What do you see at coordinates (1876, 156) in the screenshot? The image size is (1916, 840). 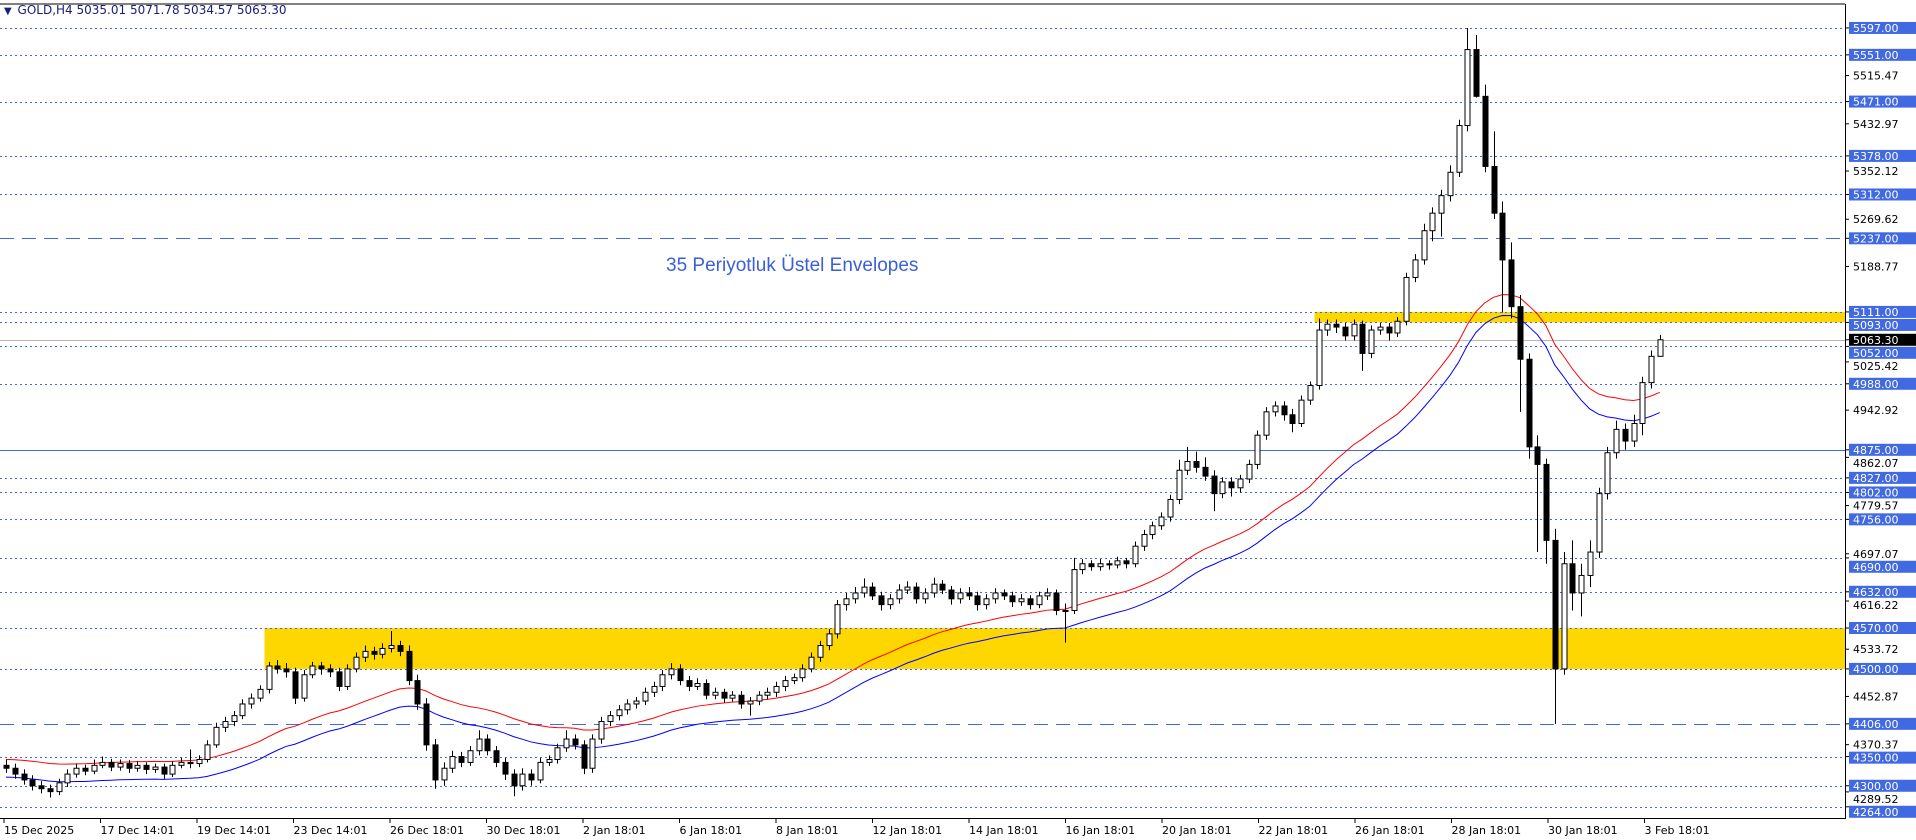 I see `level-price-label: 5378.00` at bounding box center [1876, 156].